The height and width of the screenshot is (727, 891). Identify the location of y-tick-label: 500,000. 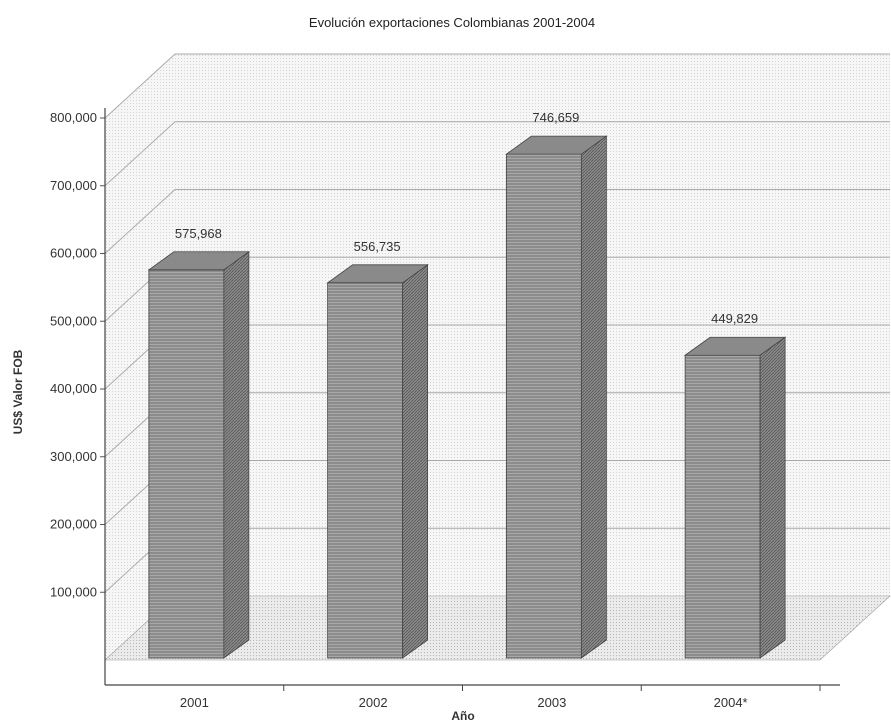
(73, 320).